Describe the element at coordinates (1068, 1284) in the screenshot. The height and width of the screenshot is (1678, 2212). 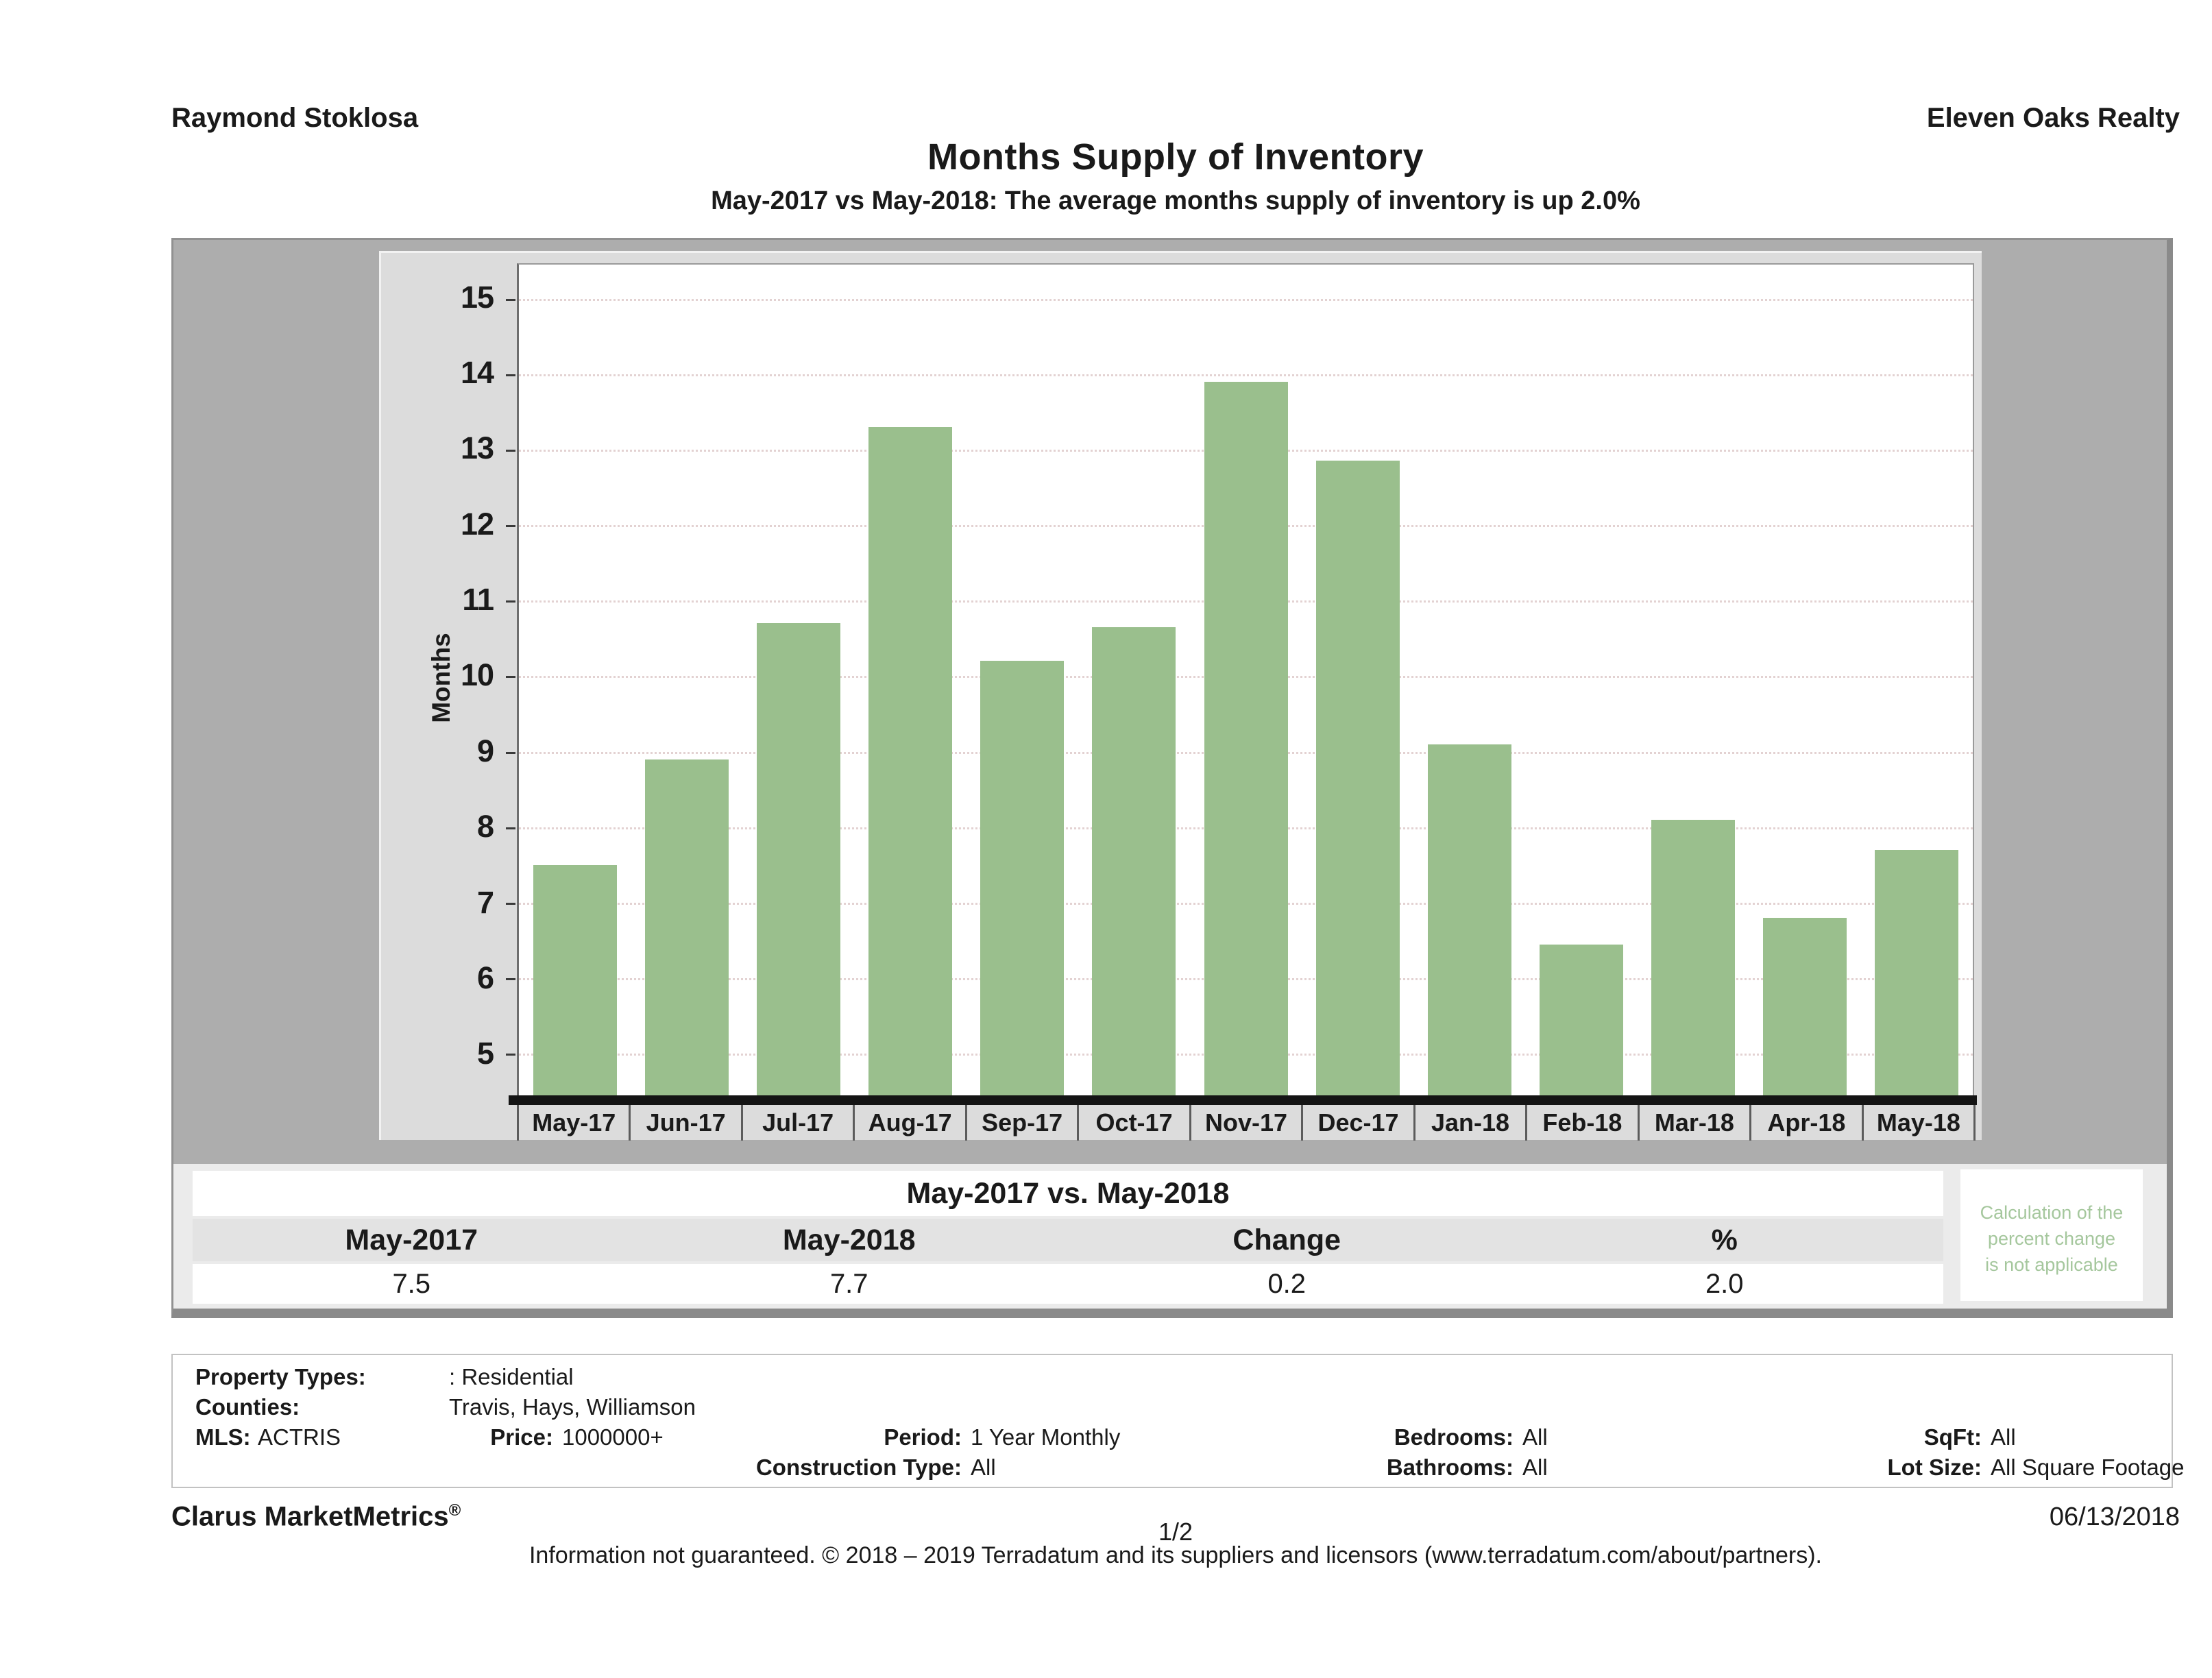
I see `comparison-table-values: 7.5 7.7 0.2 2.0` at that location.